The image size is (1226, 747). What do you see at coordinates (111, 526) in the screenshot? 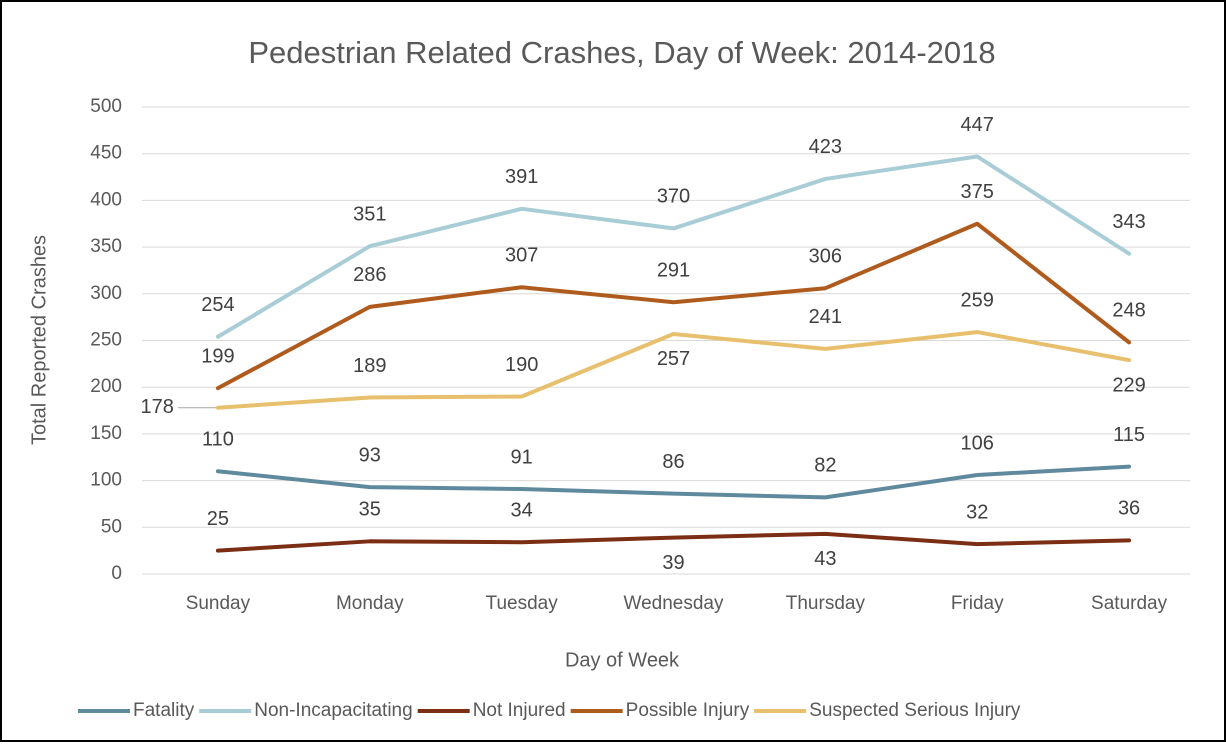
I see `y-tick-label: 50` at bounding box center [111, 526].